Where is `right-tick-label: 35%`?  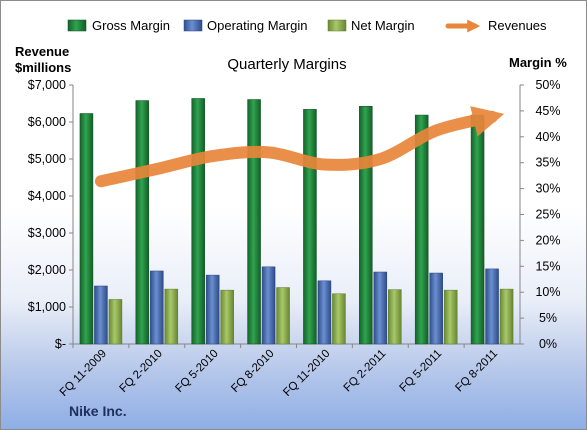 right-tick-label: 35% is located at coordinates (547, 163).